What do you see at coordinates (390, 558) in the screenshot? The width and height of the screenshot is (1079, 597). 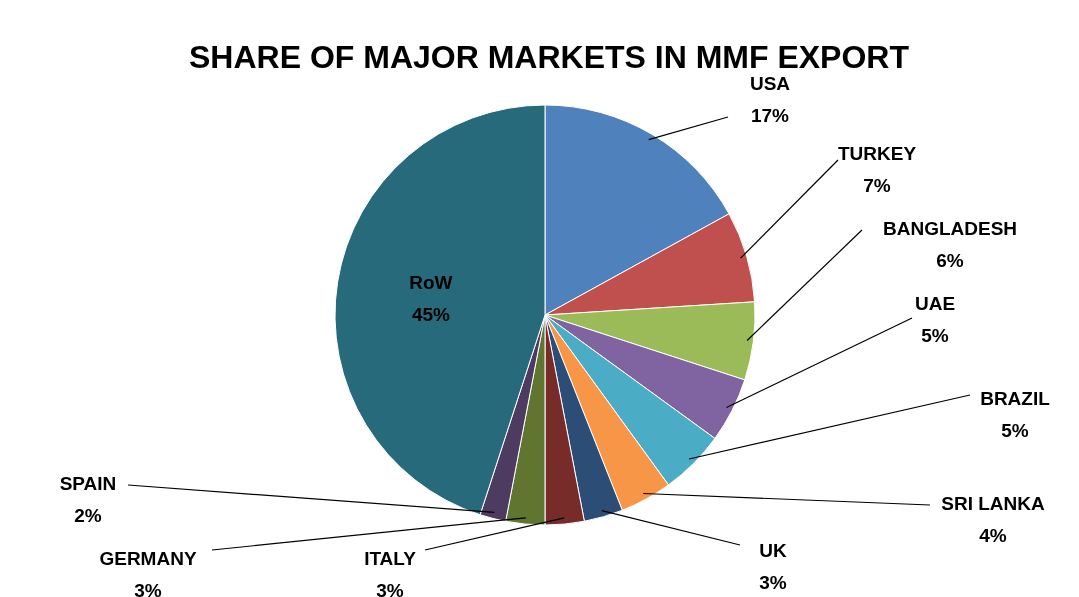 I see `slice-label: ITALY` at bounding box center [390, 558].